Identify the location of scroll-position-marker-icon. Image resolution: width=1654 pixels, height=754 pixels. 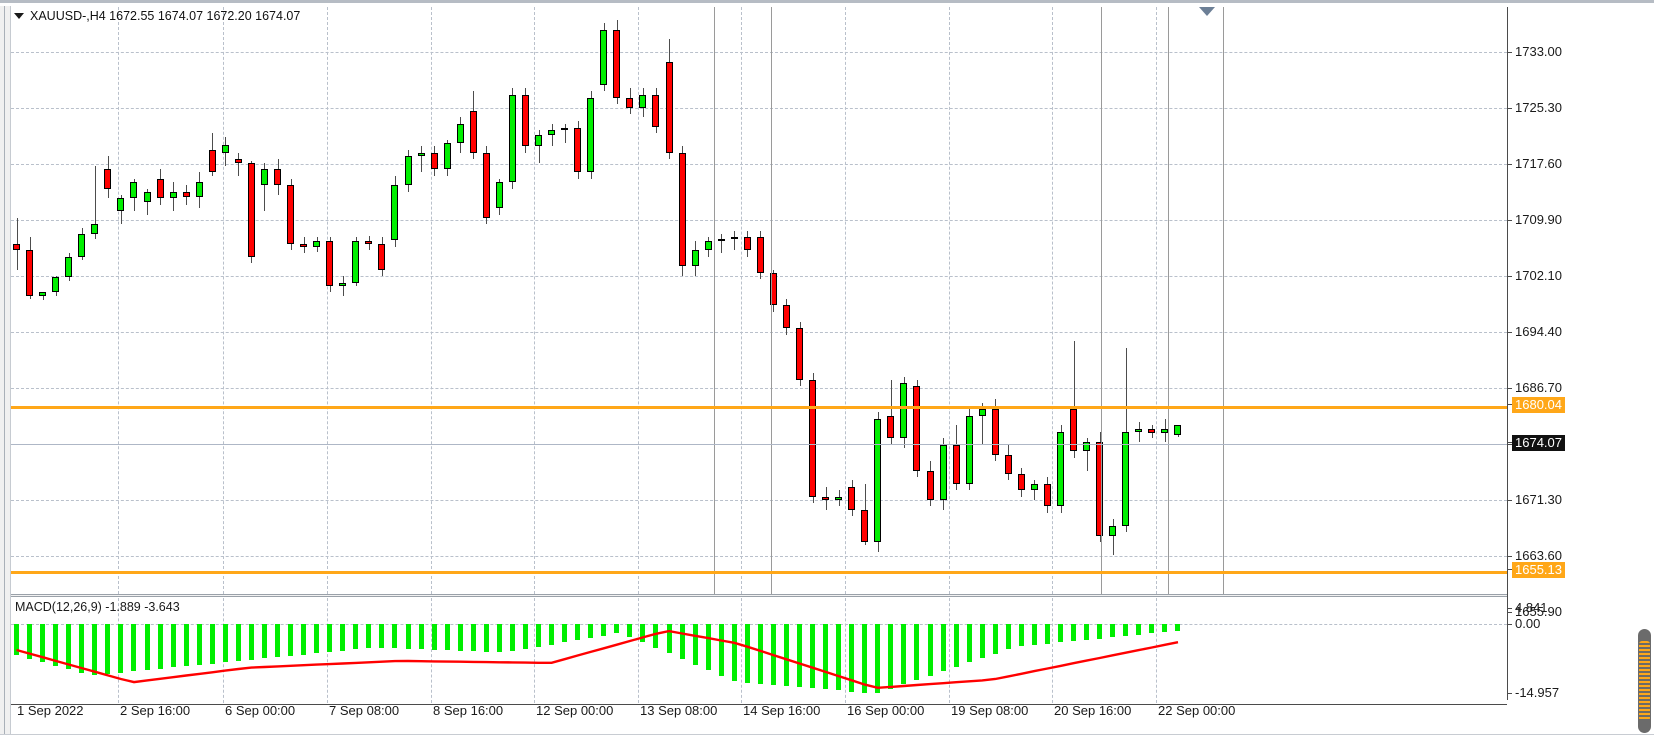
(1207, 11).